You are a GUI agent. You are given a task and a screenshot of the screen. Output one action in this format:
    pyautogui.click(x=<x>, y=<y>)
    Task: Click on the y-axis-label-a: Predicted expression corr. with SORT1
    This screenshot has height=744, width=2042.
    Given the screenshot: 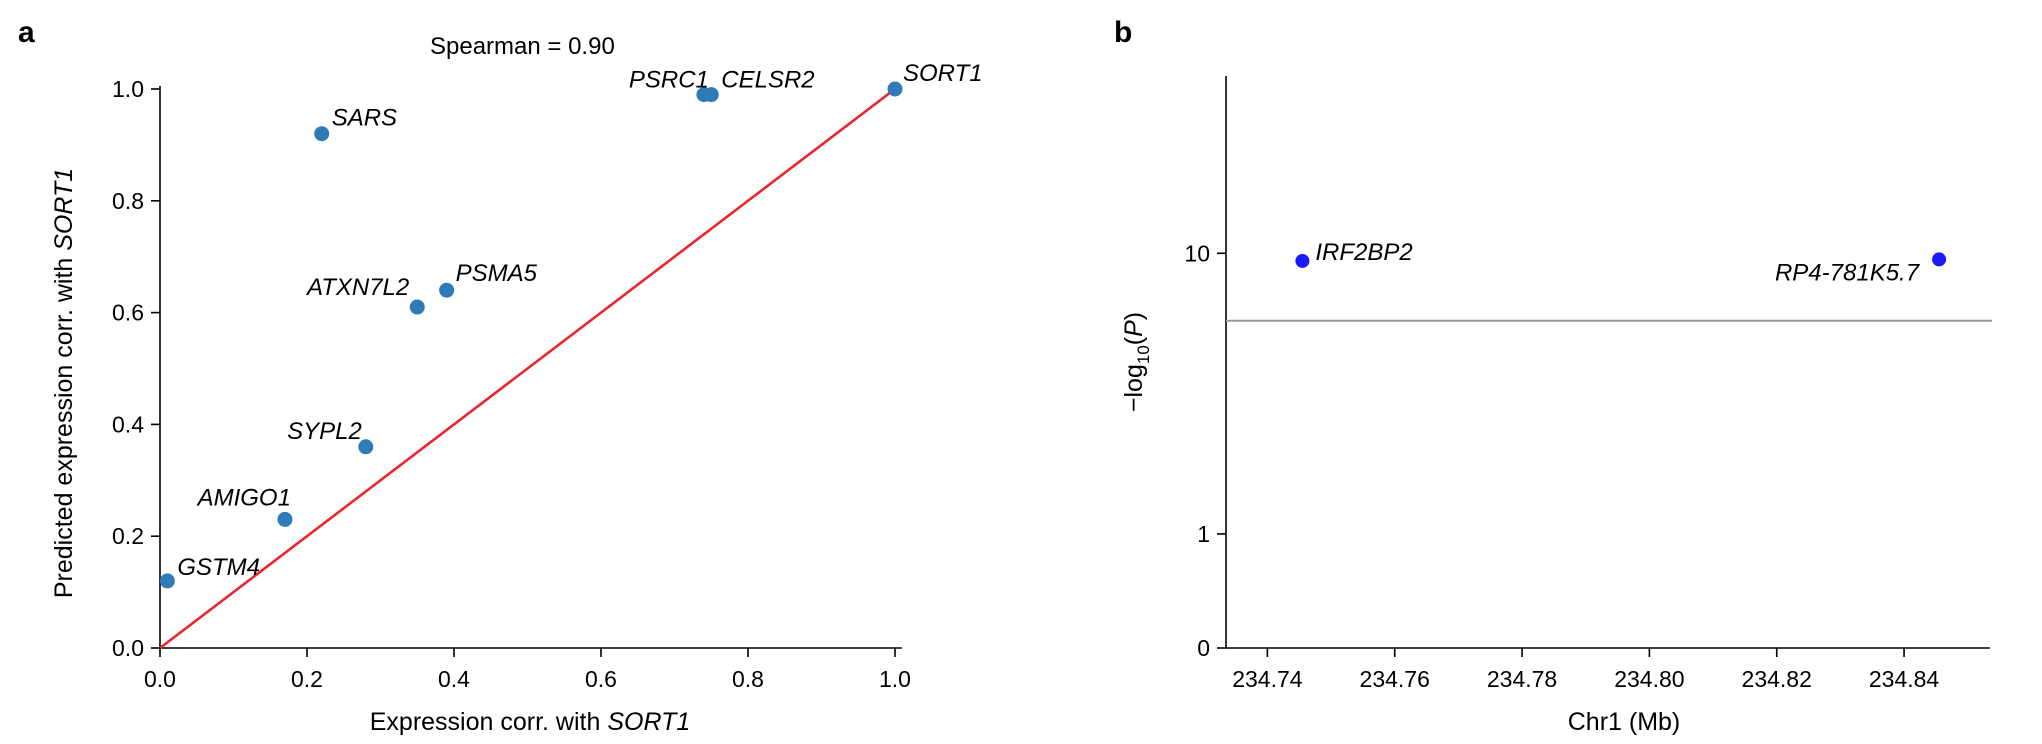 What is the action you would take?
    pyautogui.click(x=64, y=383)
    